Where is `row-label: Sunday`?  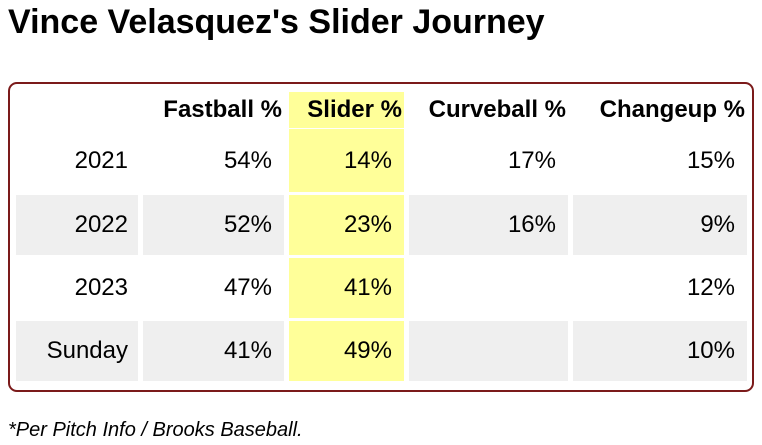 row-label: Sunday is located at coordinates (77, 351).